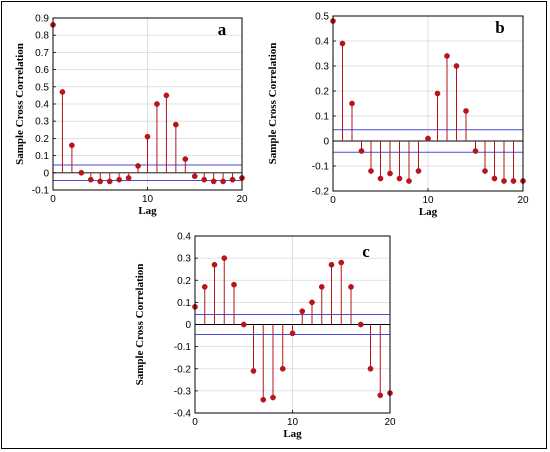 This screenshot has width=550, height=452. What do you see at coordinates (42, 19) in the screenshot?
I see `y-tick-label: 0.9` at bounding box center [42, 19].